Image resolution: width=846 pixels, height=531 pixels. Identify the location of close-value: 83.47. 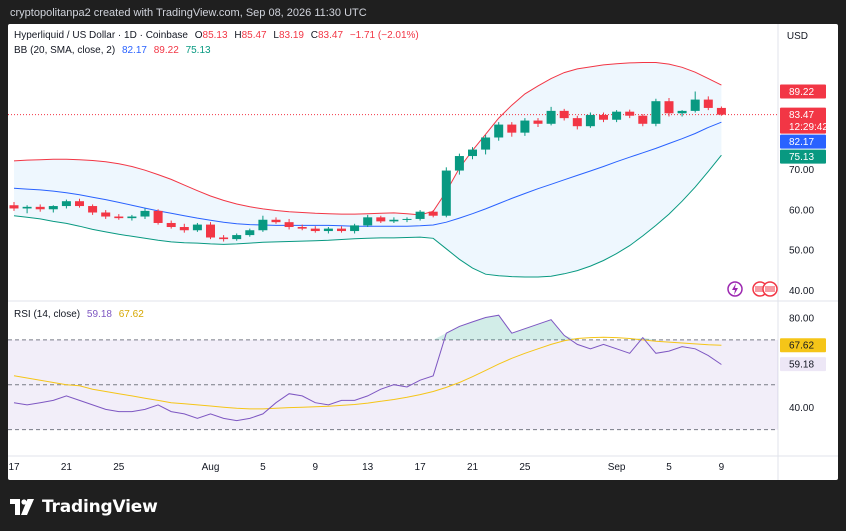
(331, 35).